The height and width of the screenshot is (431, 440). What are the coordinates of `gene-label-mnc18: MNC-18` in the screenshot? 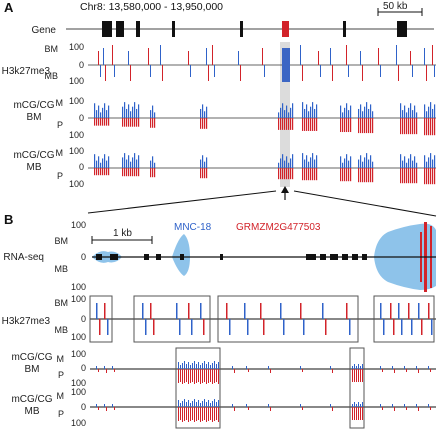 It's located at (193, 227).